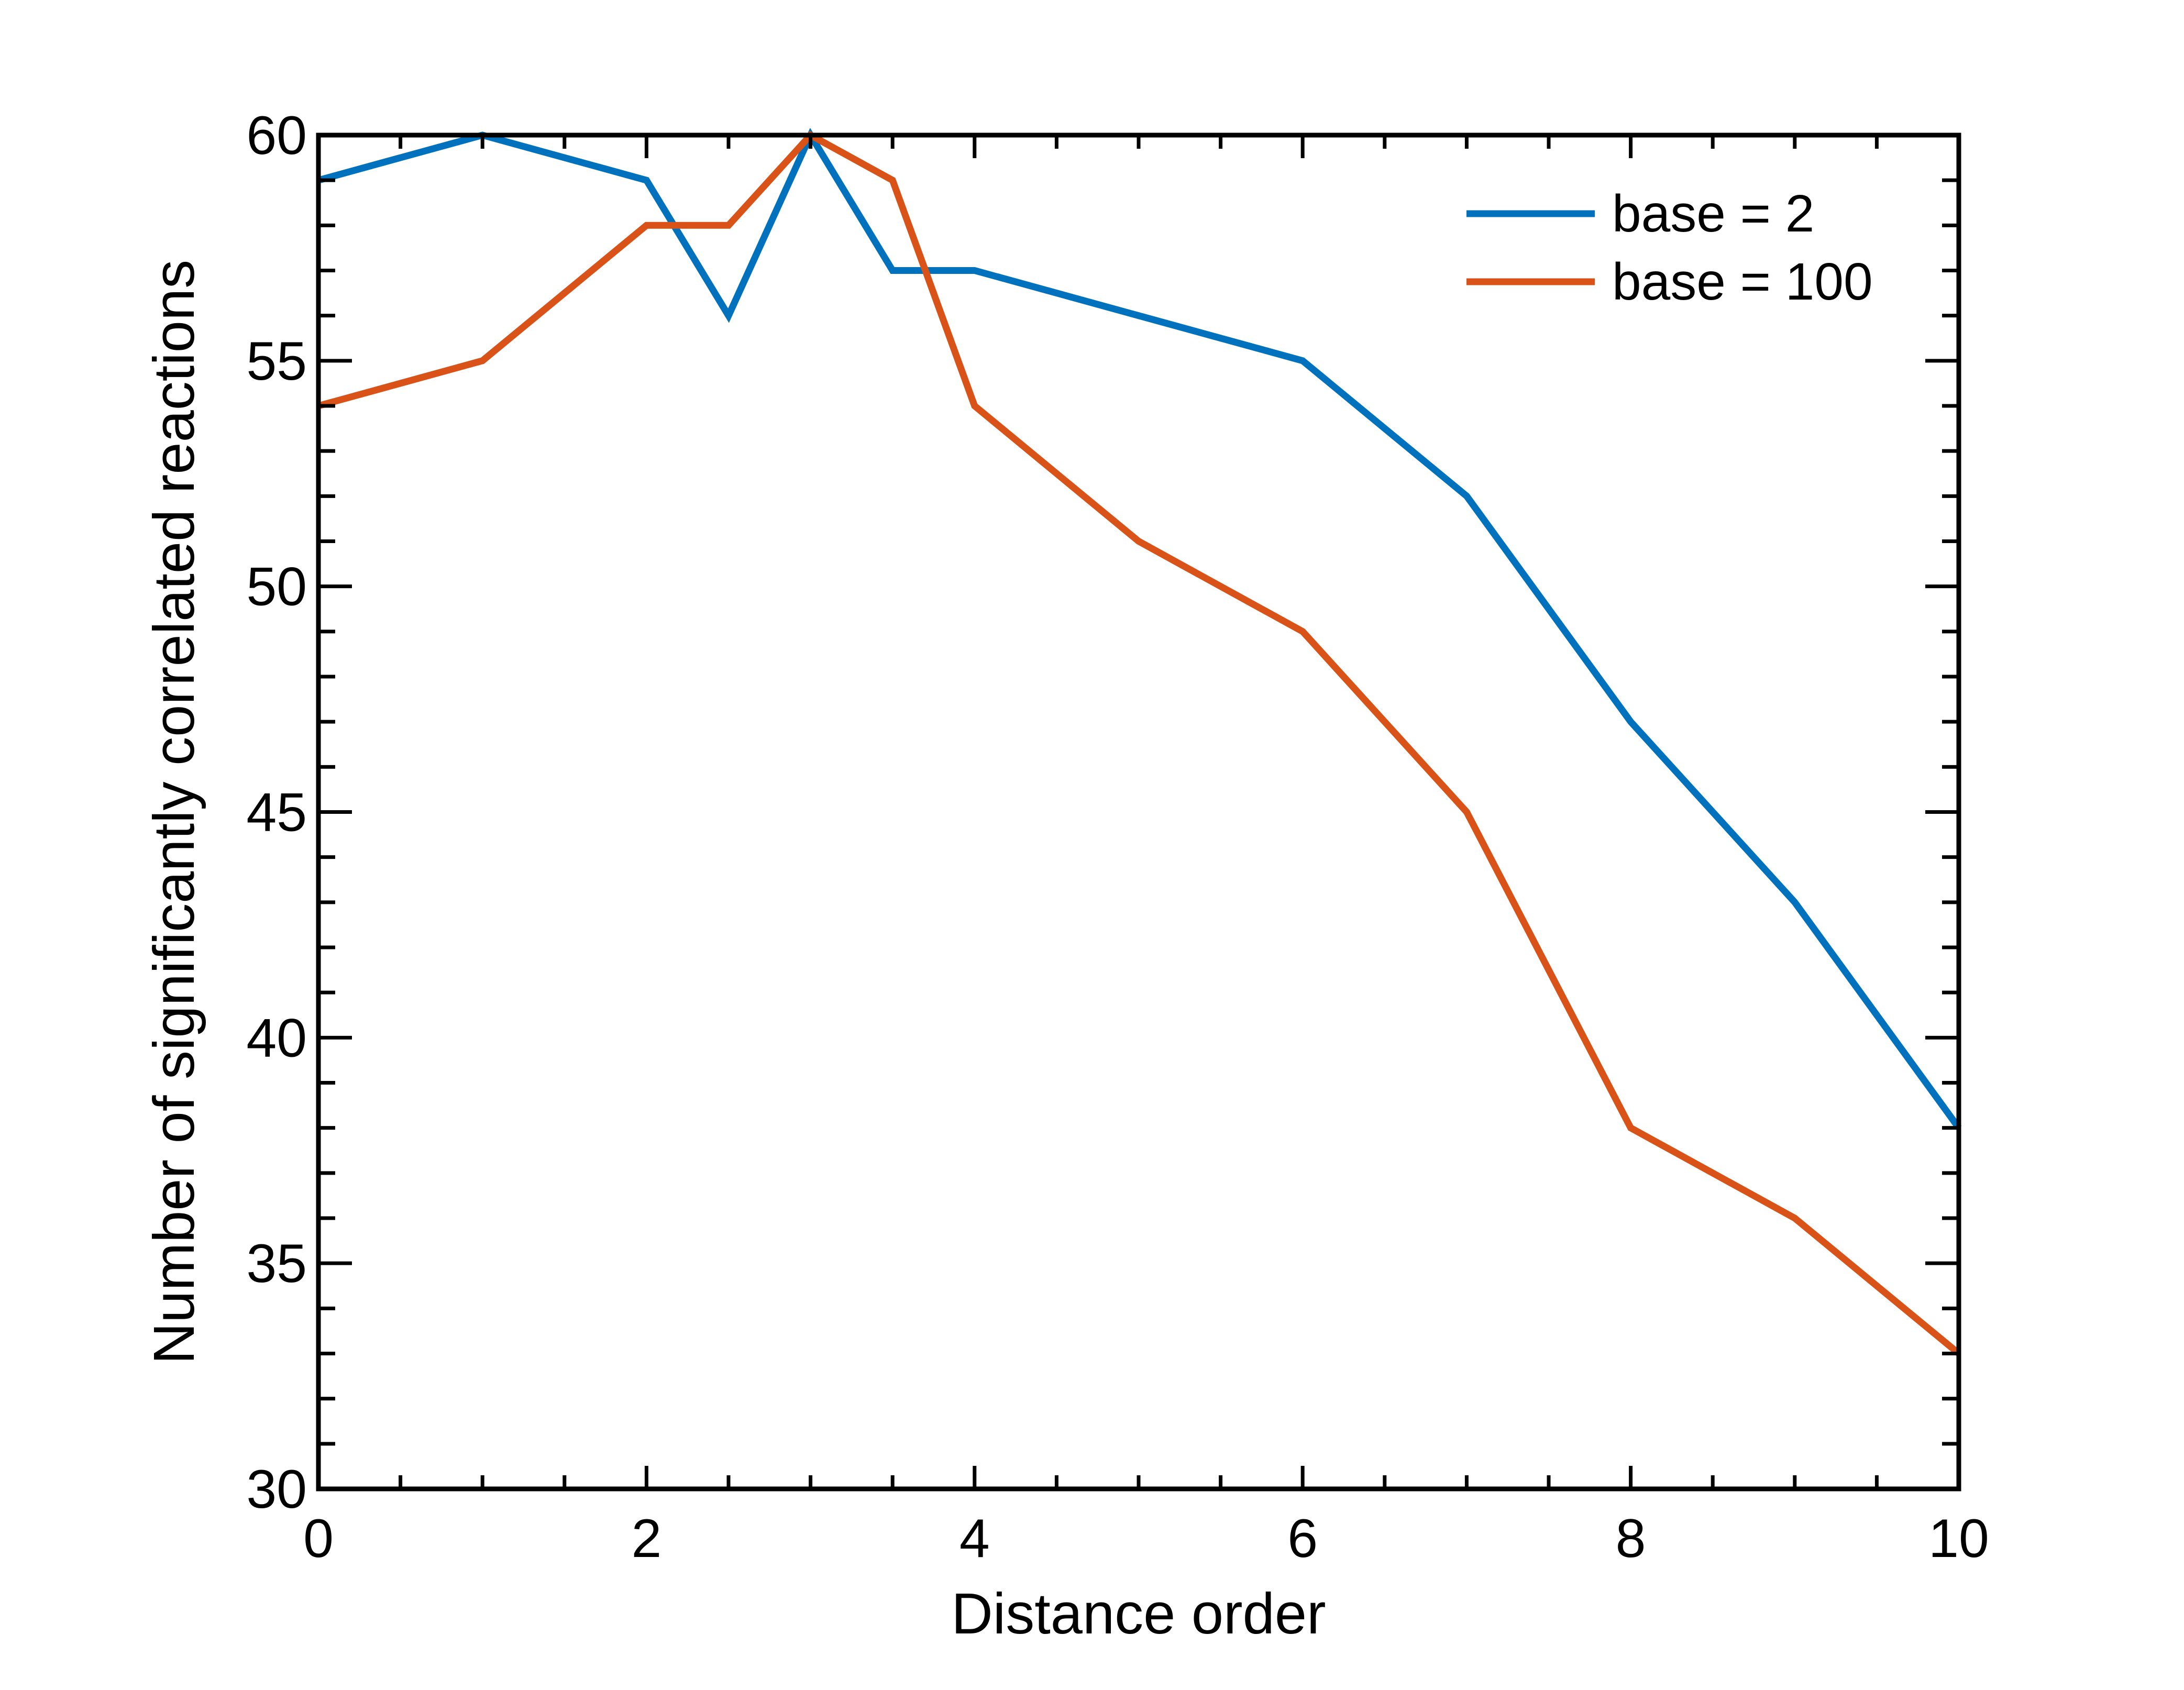 The height and width of the screenshot is (1690, 2184). Describe the element at coordinates (277, 587) in the screenshot. I see `y-tick-label: 50` at that location.